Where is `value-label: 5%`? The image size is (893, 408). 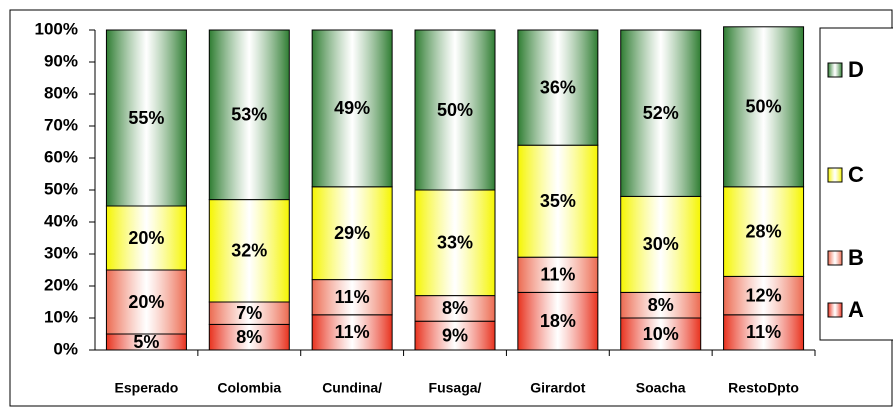 value-label: 5% is located at coordinates (146, 342).